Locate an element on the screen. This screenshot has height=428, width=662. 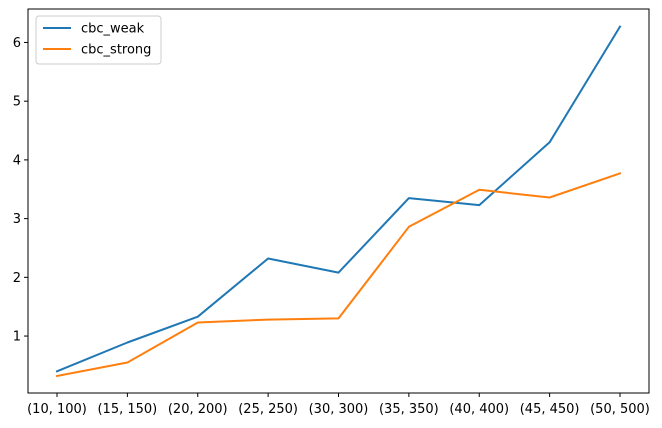
y-tick-label: 3 is located at coordinates (17, 219).